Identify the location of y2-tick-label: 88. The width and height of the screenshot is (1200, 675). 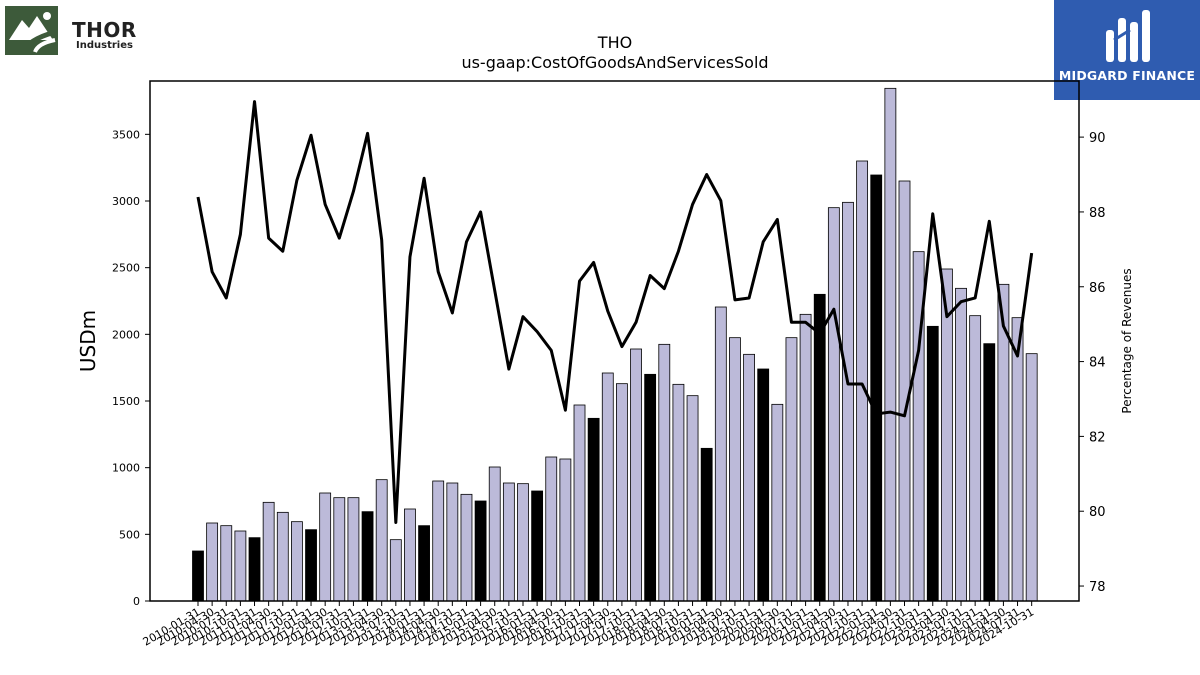
(1097, 213).